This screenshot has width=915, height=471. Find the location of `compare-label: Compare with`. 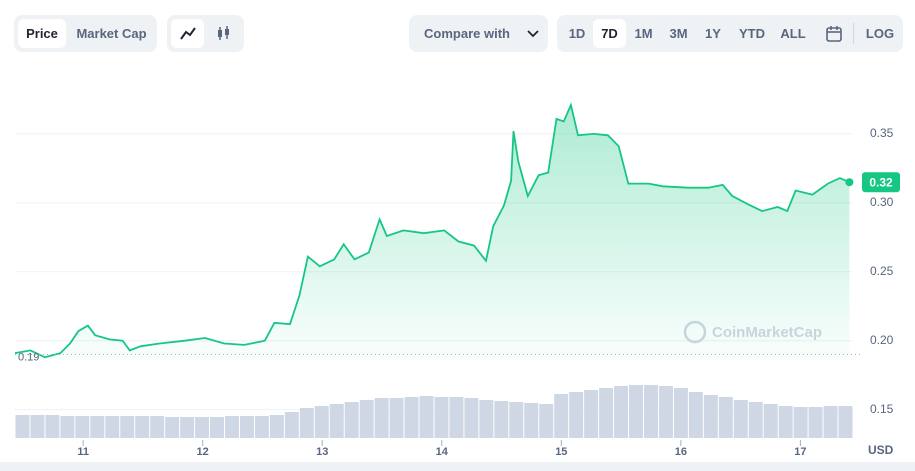

compare-label: Compare with is located at coordinates (467, 33).